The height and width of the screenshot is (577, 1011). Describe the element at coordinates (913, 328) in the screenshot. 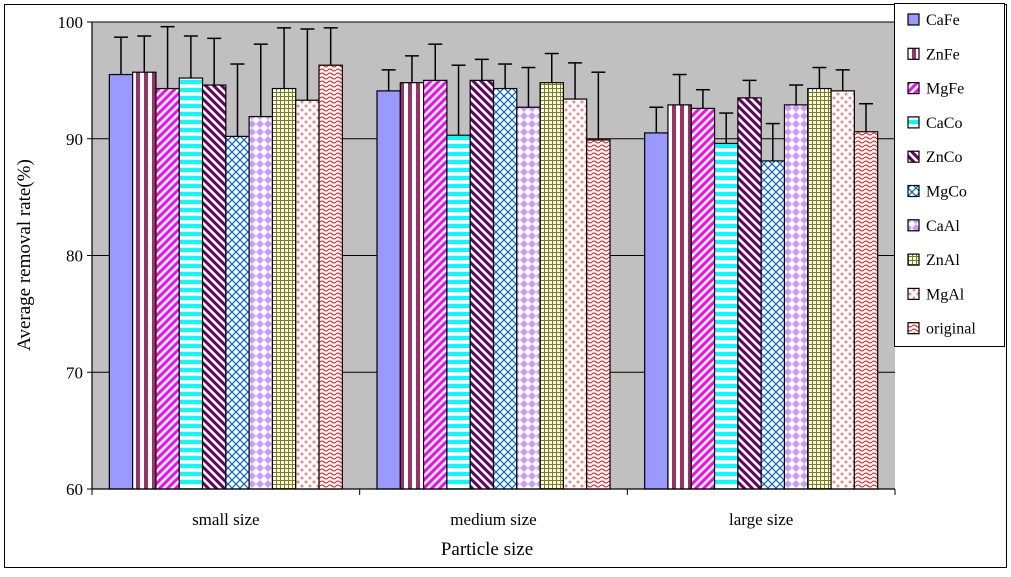

I see `legend-swatch-original` at that location.